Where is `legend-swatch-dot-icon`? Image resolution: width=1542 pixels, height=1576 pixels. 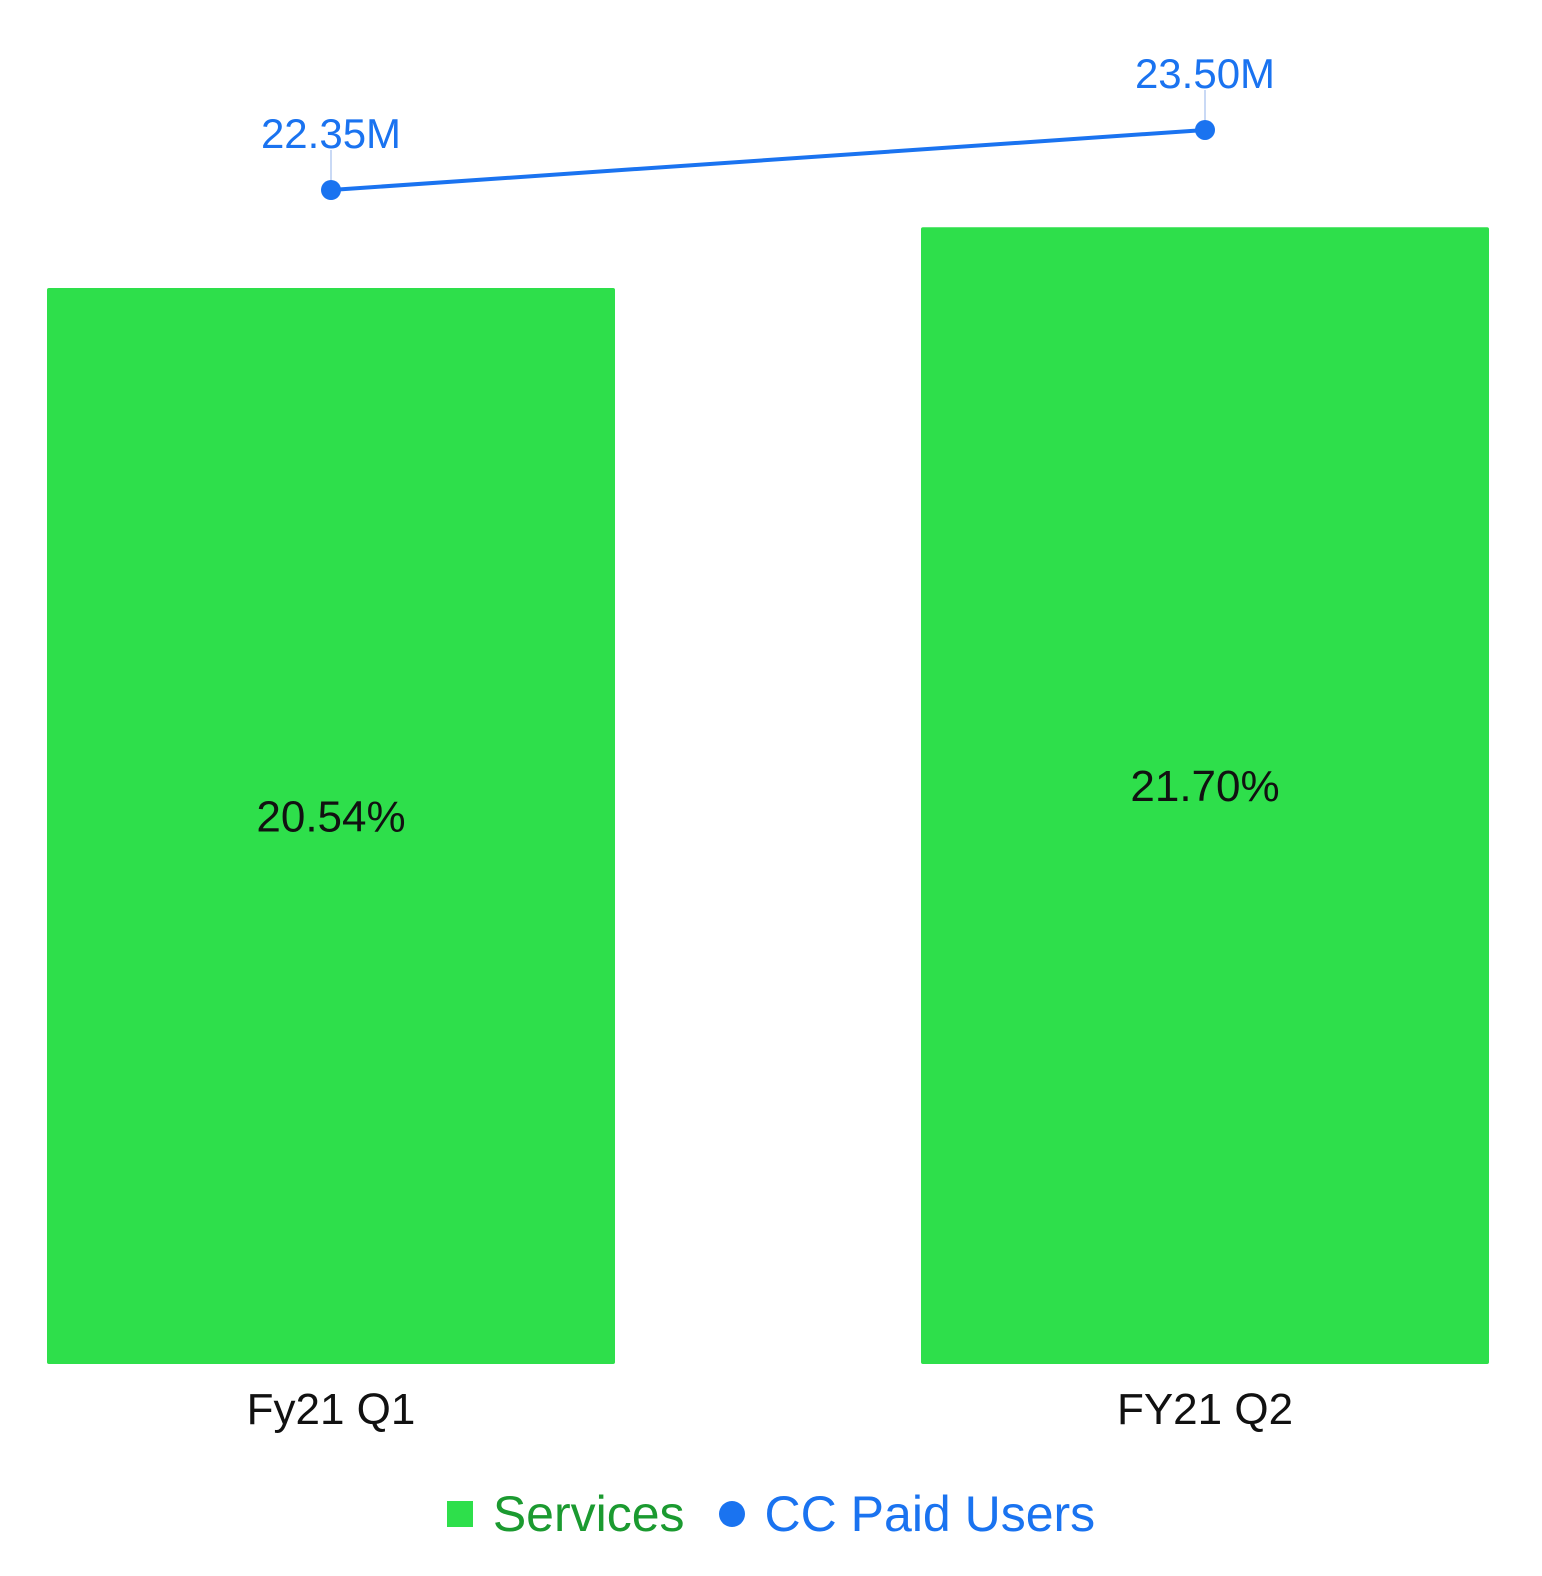 legend-swatch-dot-icon is located at coordinates (731, 1514).